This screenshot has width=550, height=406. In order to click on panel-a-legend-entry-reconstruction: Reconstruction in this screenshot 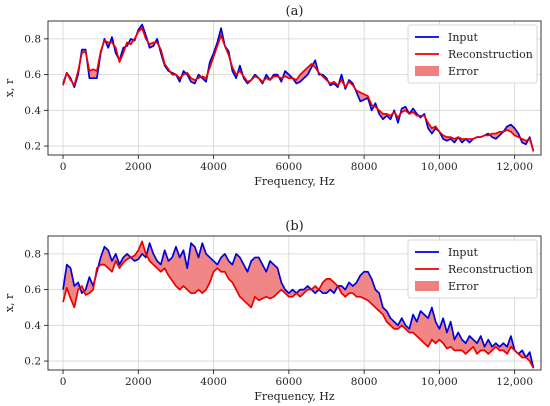, I will do `click(490, 54)`.